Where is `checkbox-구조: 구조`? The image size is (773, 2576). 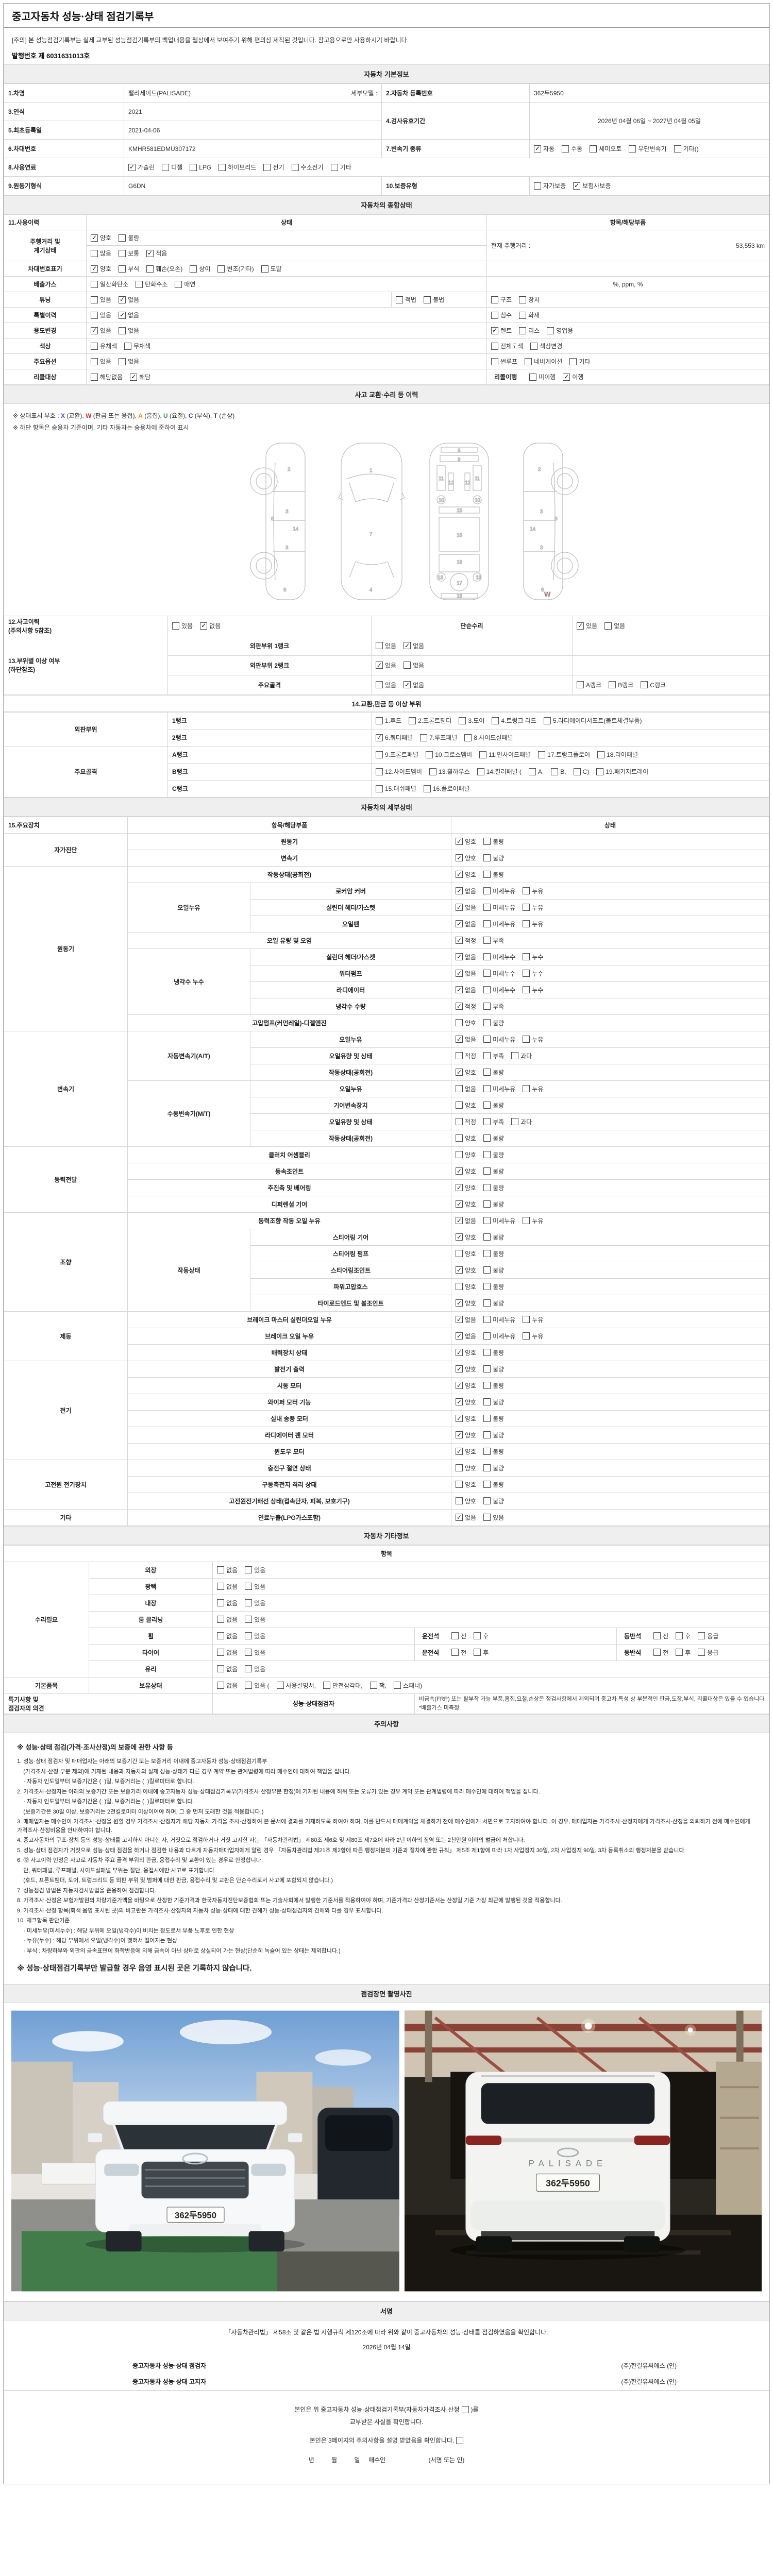
checkbox-구조: 구조 is located at coordinates (501, 299).